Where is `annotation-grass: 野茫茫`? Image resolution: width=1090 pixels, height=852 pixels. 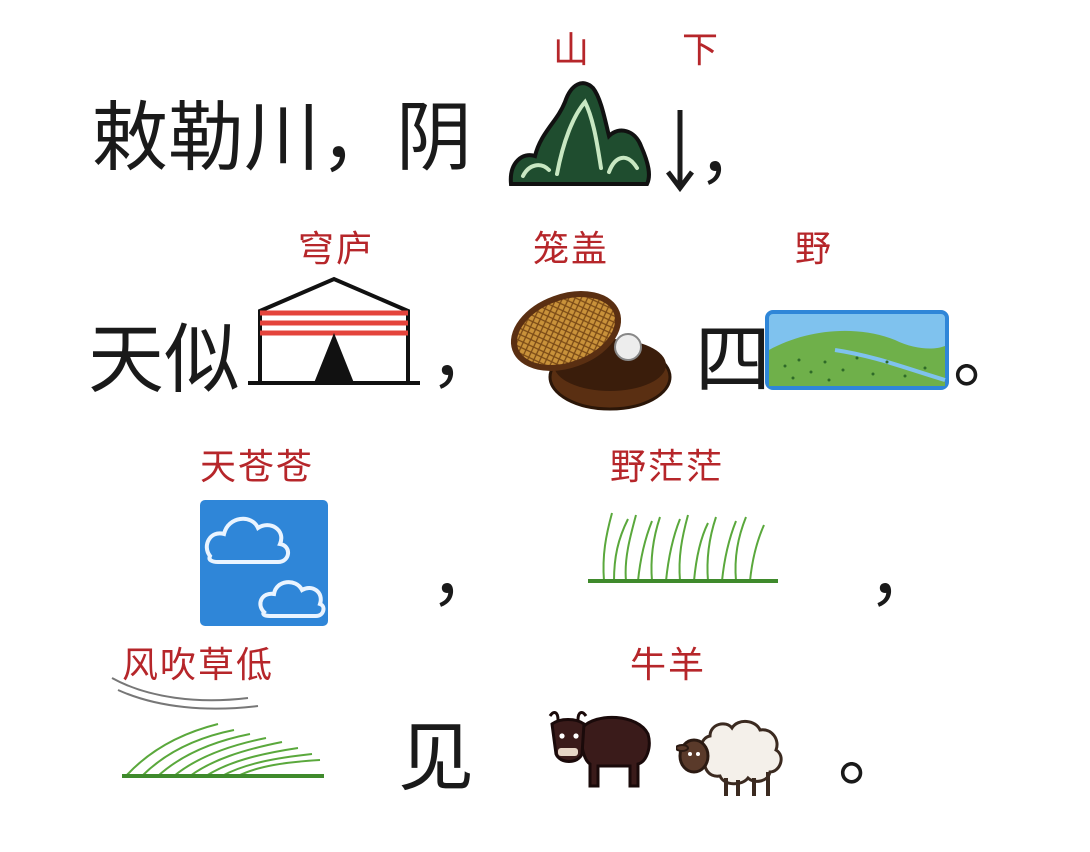
annotation-grass: 野茫茫 is located at coordinates (667, 467).